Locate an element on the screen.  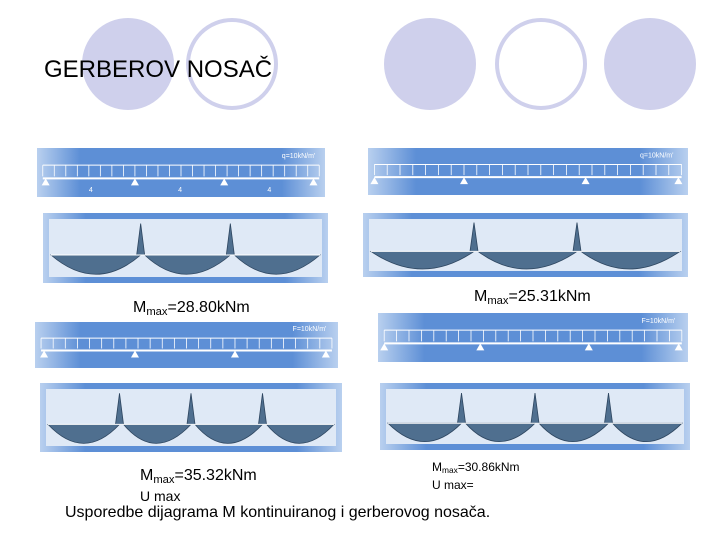
decor-circles is located at coordinates (389, 64).